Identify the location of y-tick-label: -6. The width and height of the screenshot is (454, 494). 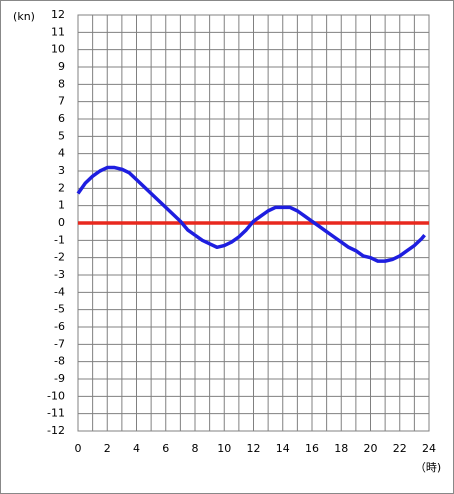
(59, 326).